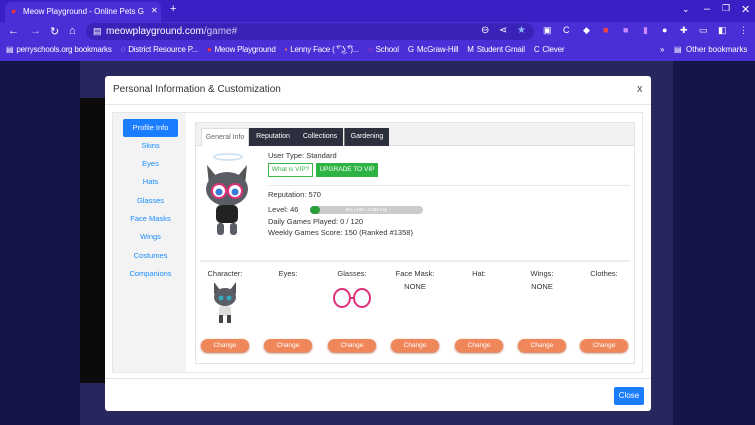  What do you see at coordinates (604, 345) in the screenshot?
I see `change-clothes-button: Change` at bounding box center [604, 345].